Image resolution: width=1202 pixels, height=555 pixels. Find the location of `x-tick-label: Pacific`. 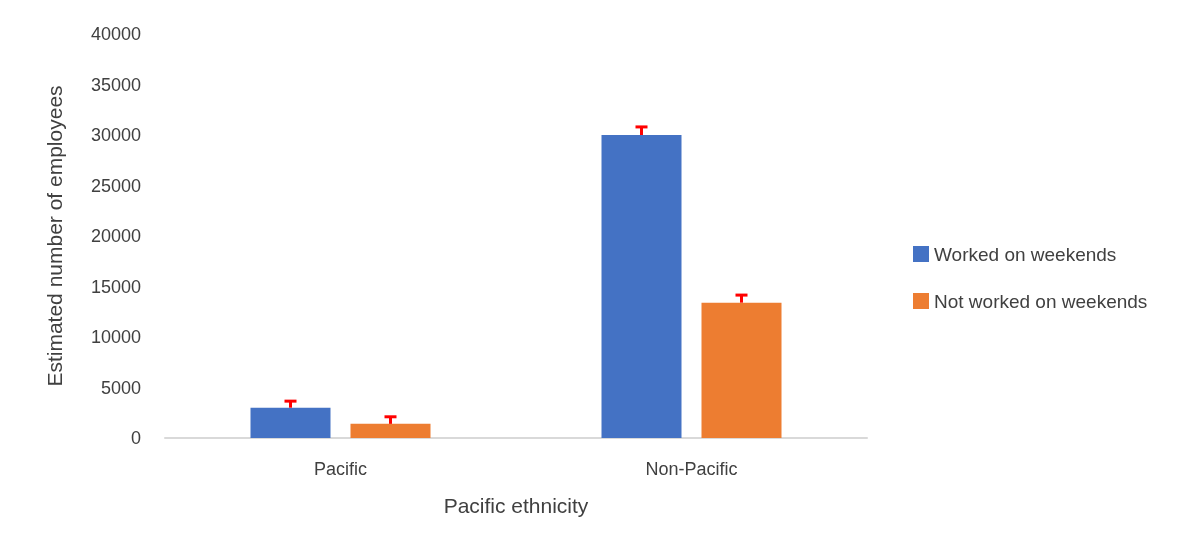

x-tick-label: Pacific is located at coordinates (340, 469).